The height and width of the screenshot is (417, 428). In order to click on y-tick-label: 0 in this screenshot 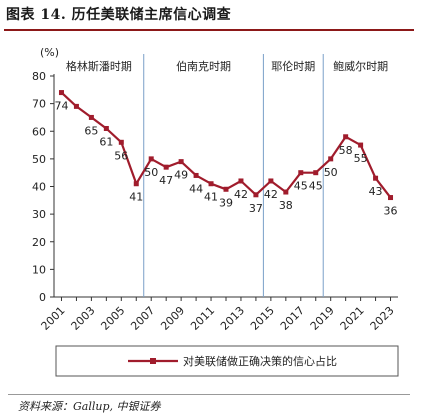, I will do `click(42, 297)`.